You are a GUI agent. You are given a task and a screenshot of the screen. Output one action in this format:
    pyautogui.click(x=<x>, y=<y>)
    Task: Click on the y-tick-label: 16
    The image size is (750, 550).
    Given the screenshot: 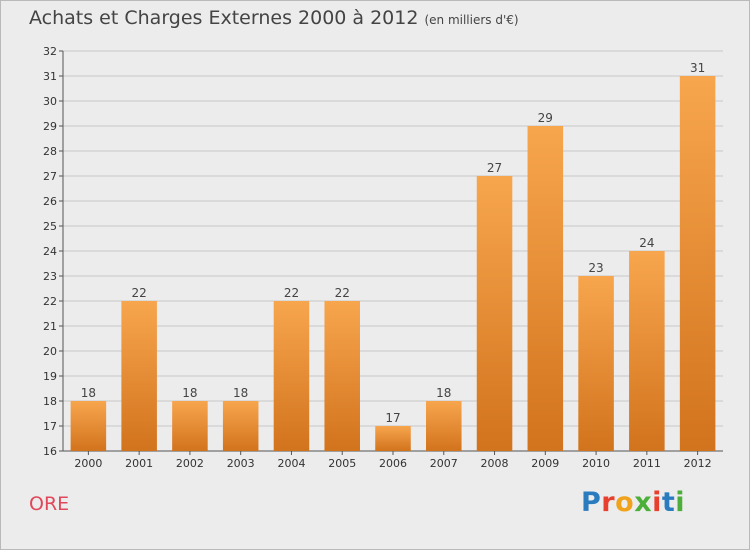 What is the action you would take?
    pyautogui.click(x=50, y=451)
    